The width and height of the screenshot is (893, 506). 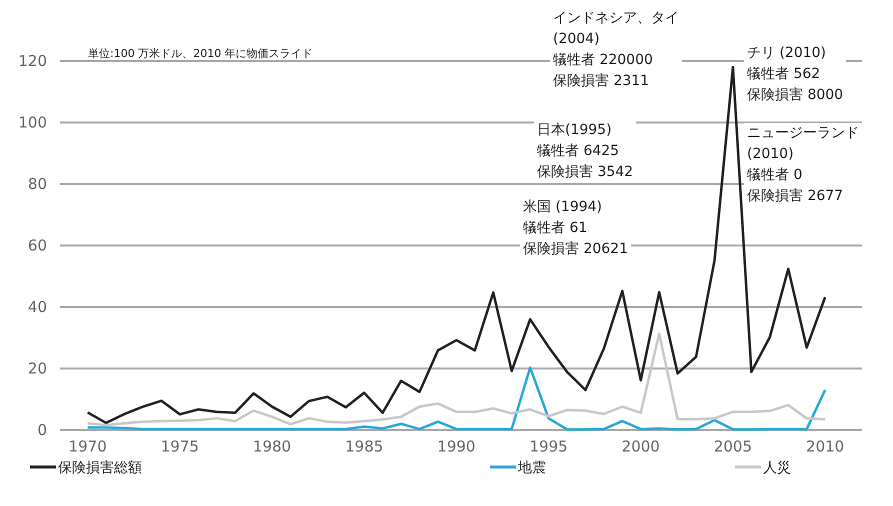 I want to click on y-tick-label: 120, so click(x=32, y=61).